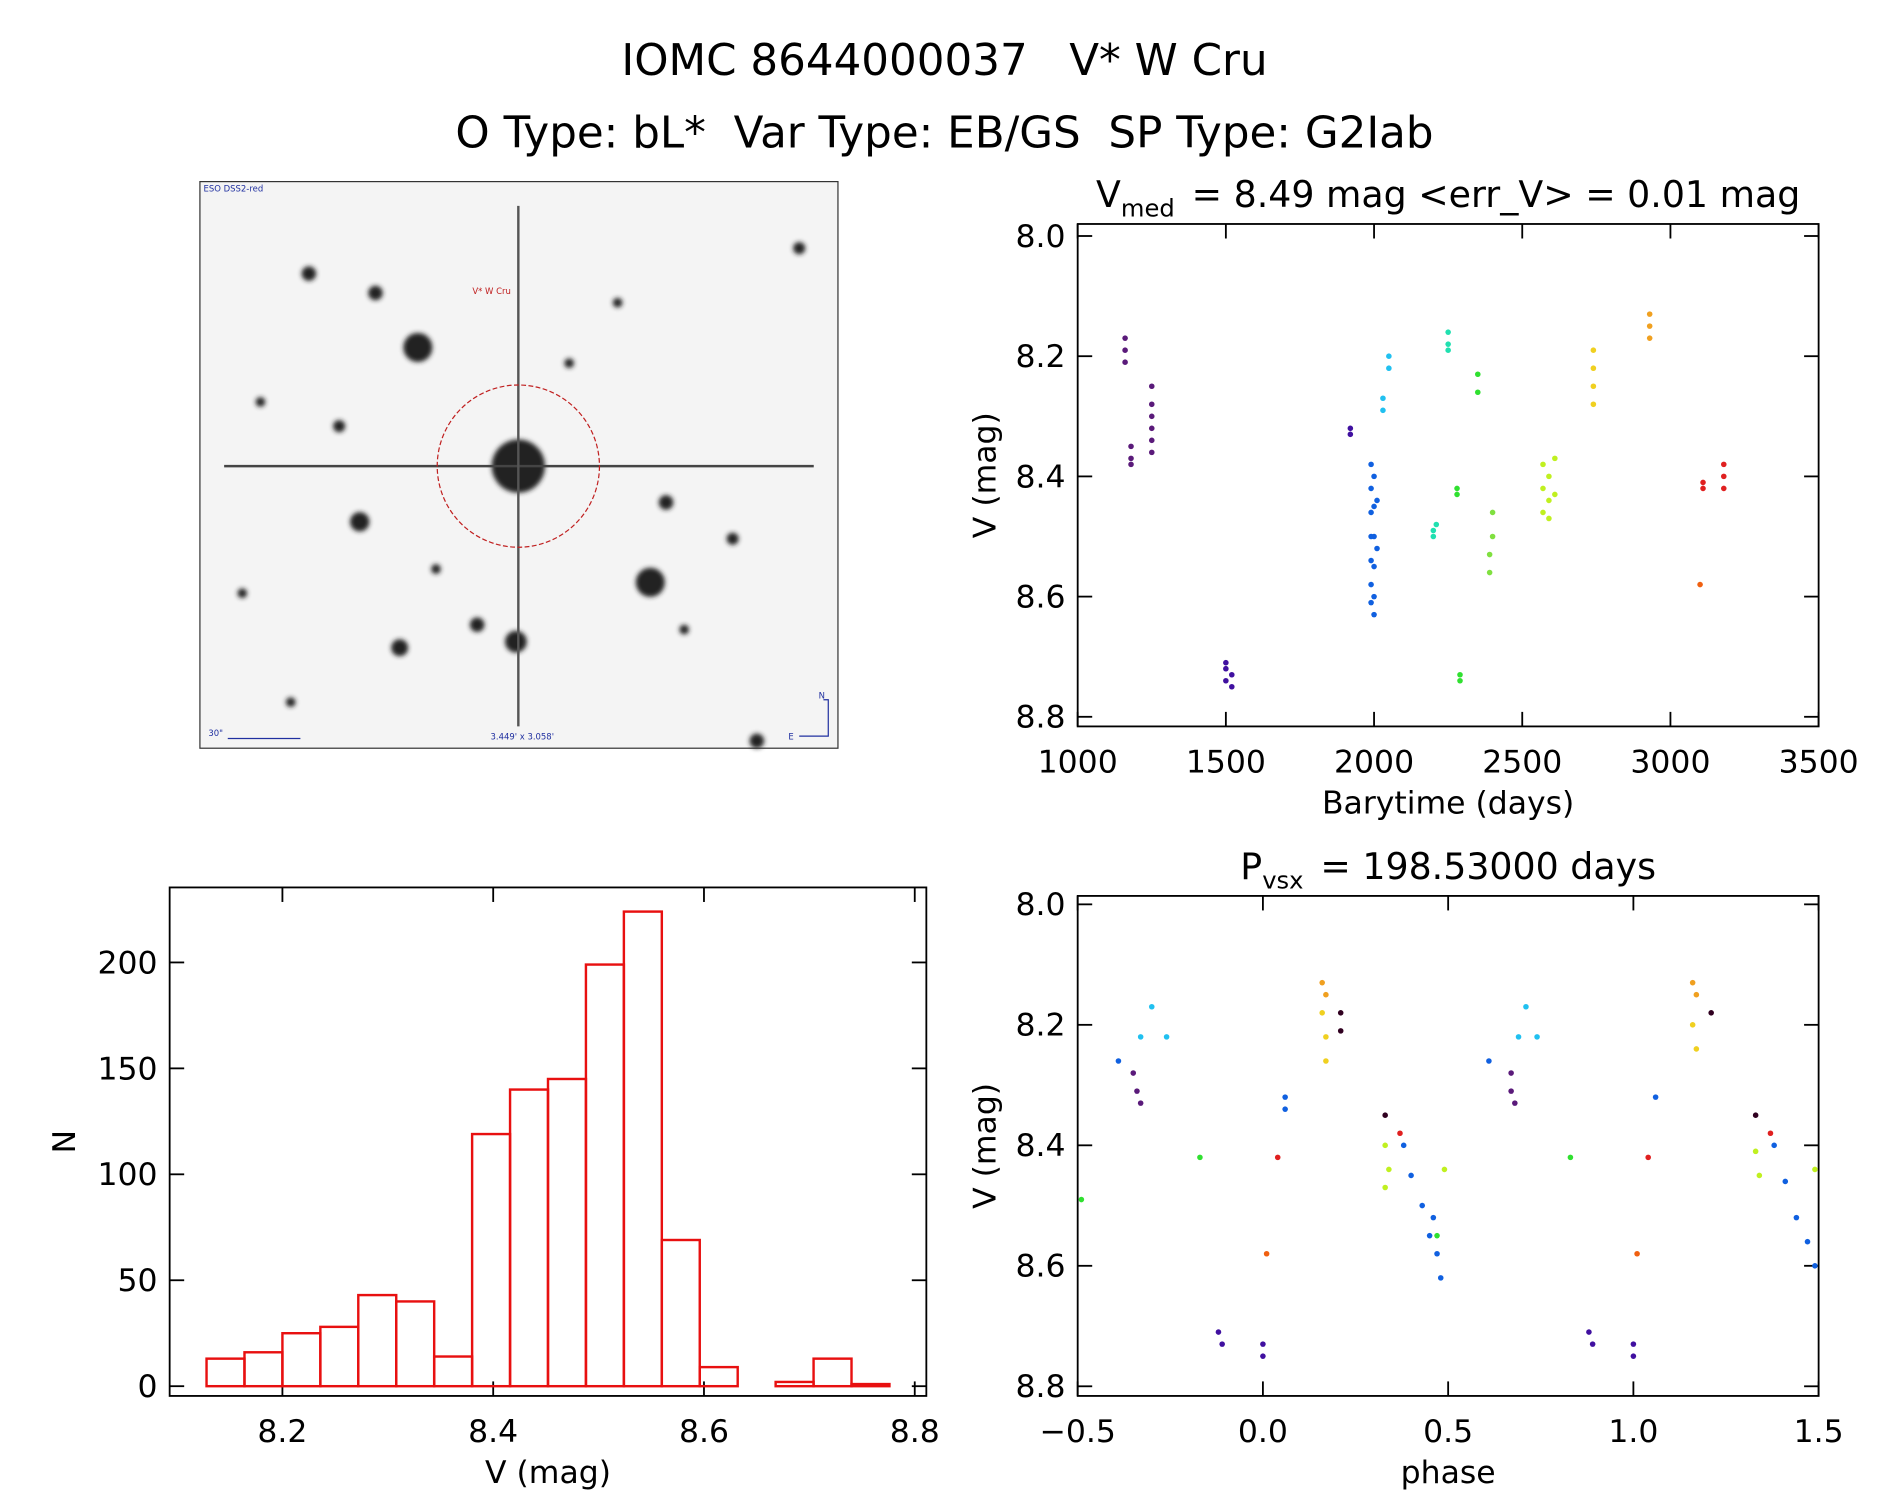  I want to click on x-tick-label: 0.5, so click(1448, 1432).